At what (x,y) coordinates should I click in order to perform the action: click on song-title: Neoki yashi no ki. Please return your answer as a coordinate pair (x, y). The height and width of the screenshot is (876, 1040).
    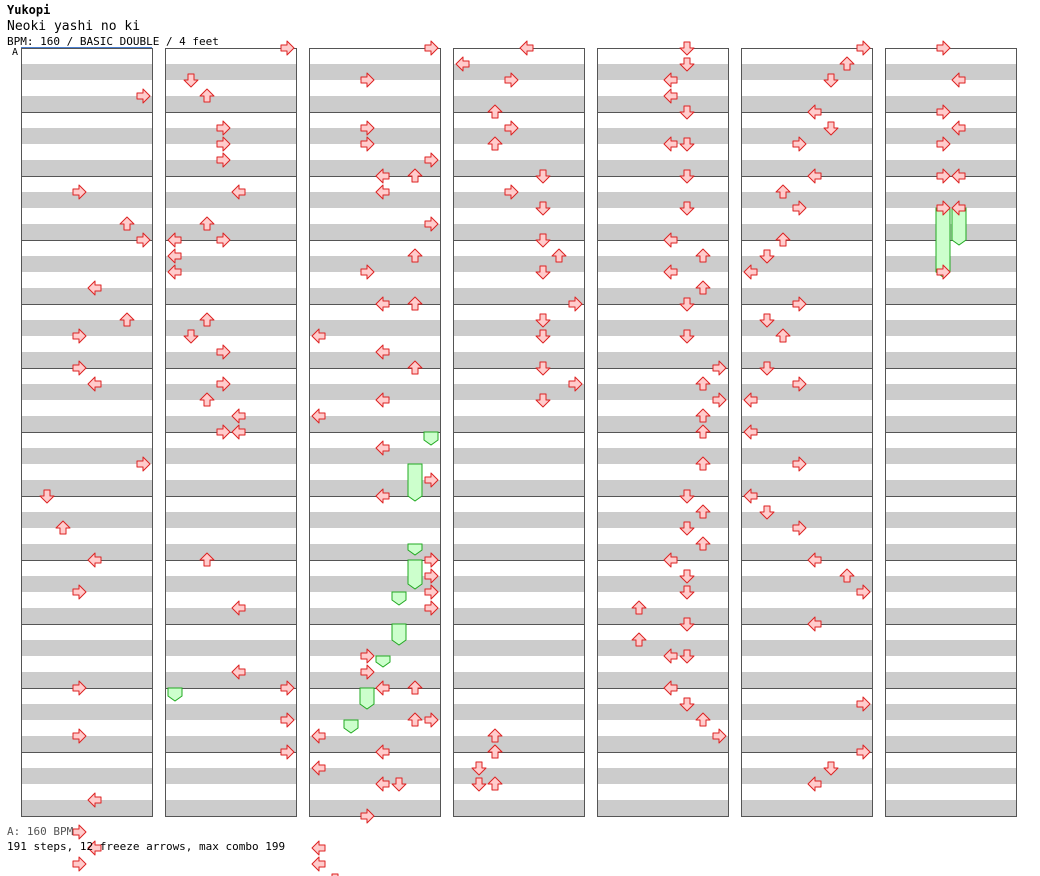
    Looking at the image, I should click on (74, 26).